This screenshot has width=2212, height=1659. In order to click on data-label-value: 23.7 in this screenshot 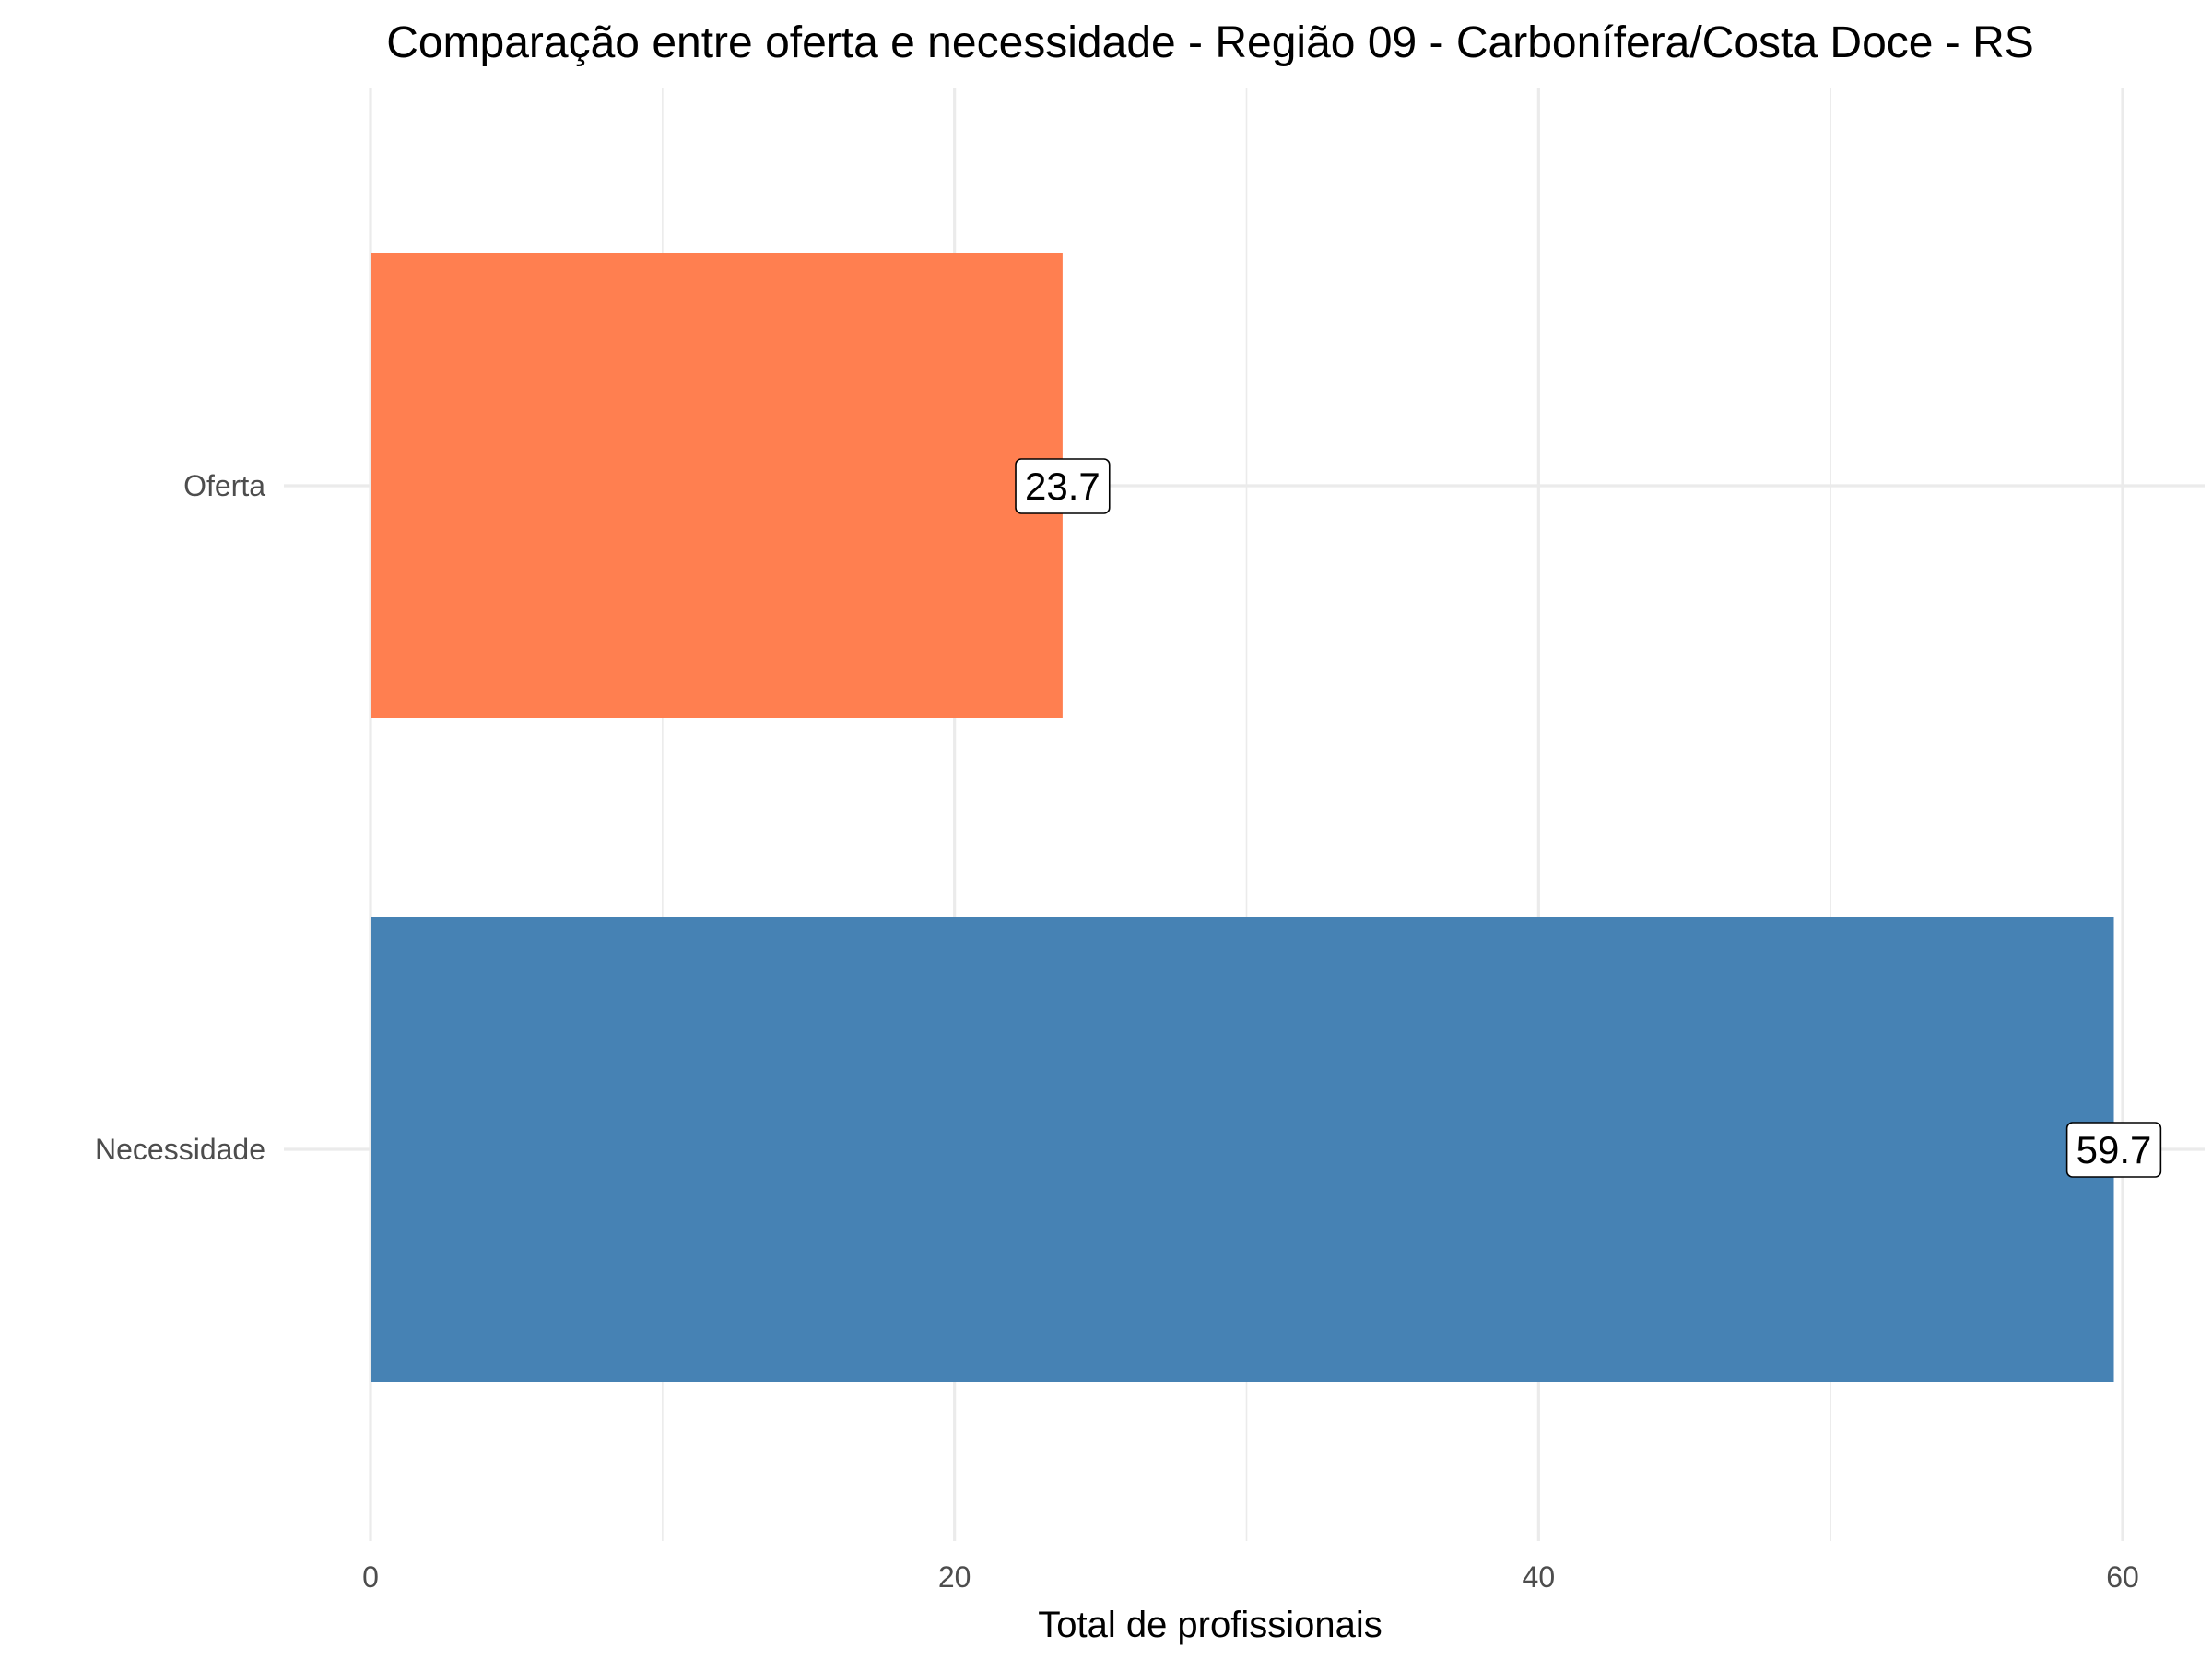, I will do `click(1062, 486)`.